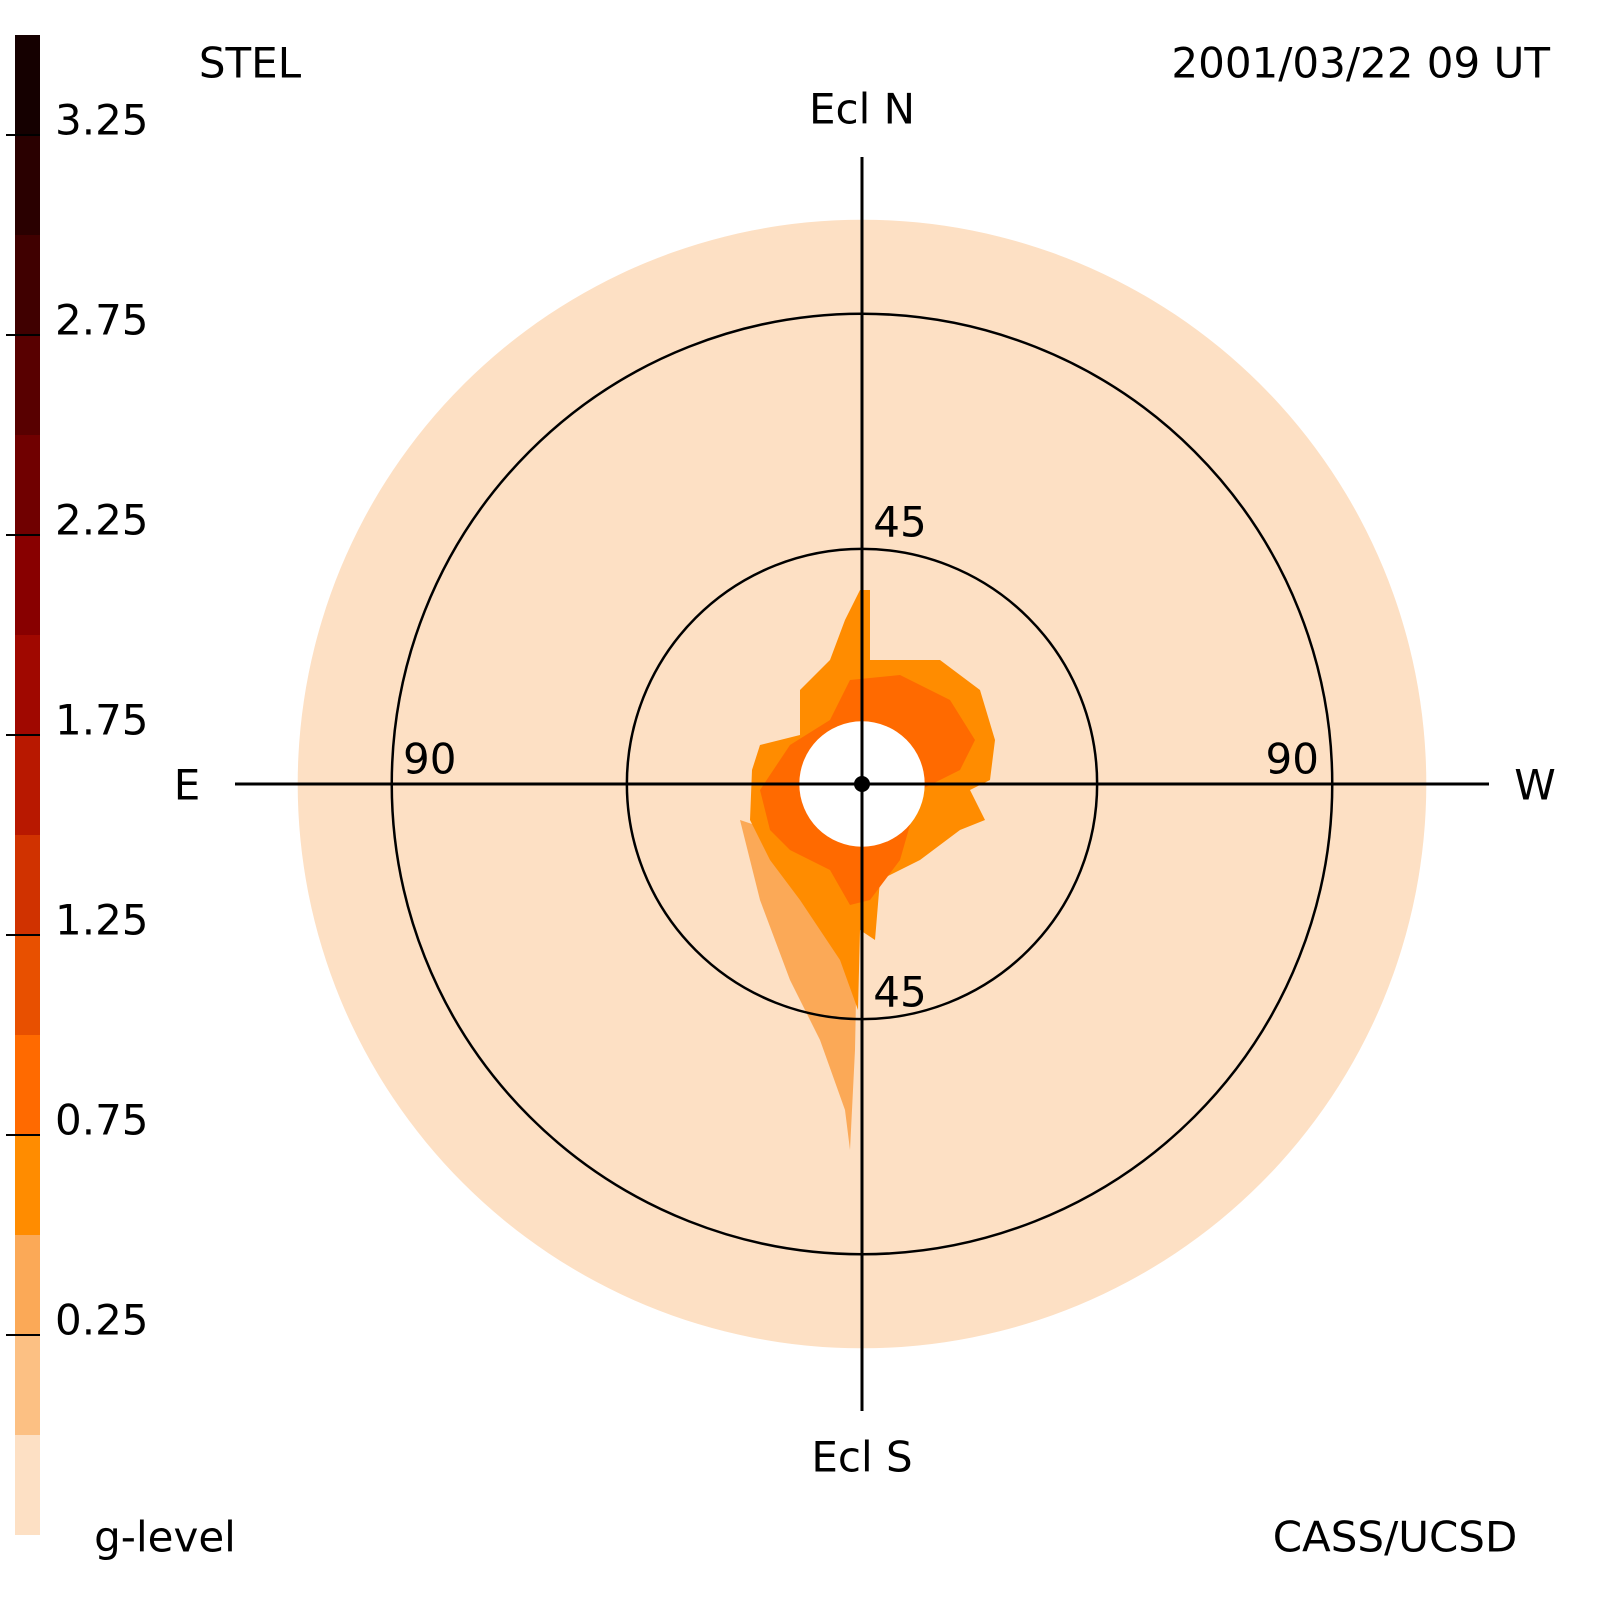  Describe the element at coordinates (102, 1120) in the screenshot. I see `colorbar-tick-label: 0.75` at that location.